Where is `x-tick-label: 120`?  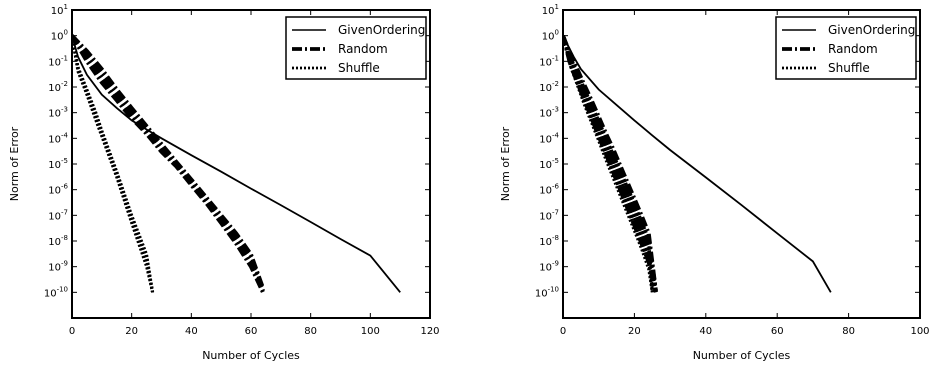 x-tick-label: 120 is located at coordinates (429, 331).